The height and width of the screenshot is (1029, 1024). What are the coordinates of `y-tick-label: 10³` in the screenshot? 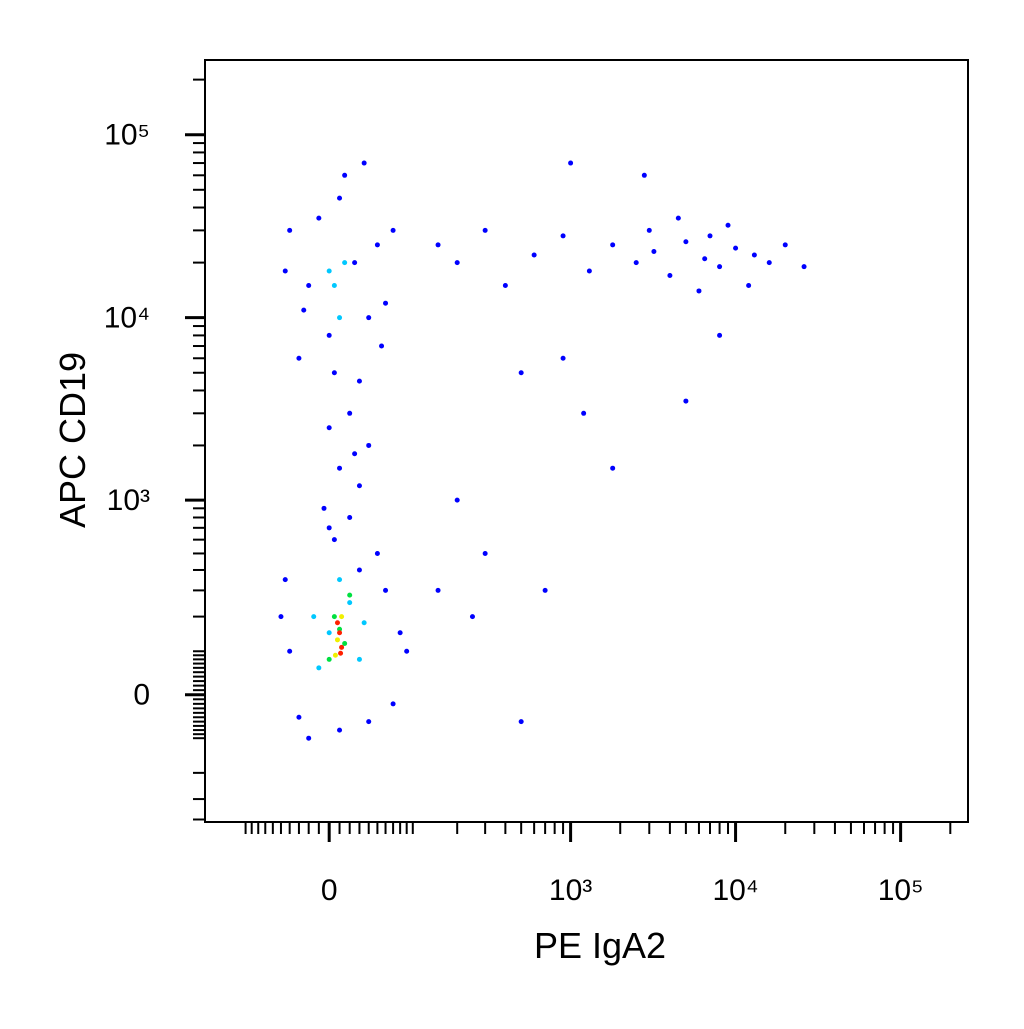 It's located at (128, 500).